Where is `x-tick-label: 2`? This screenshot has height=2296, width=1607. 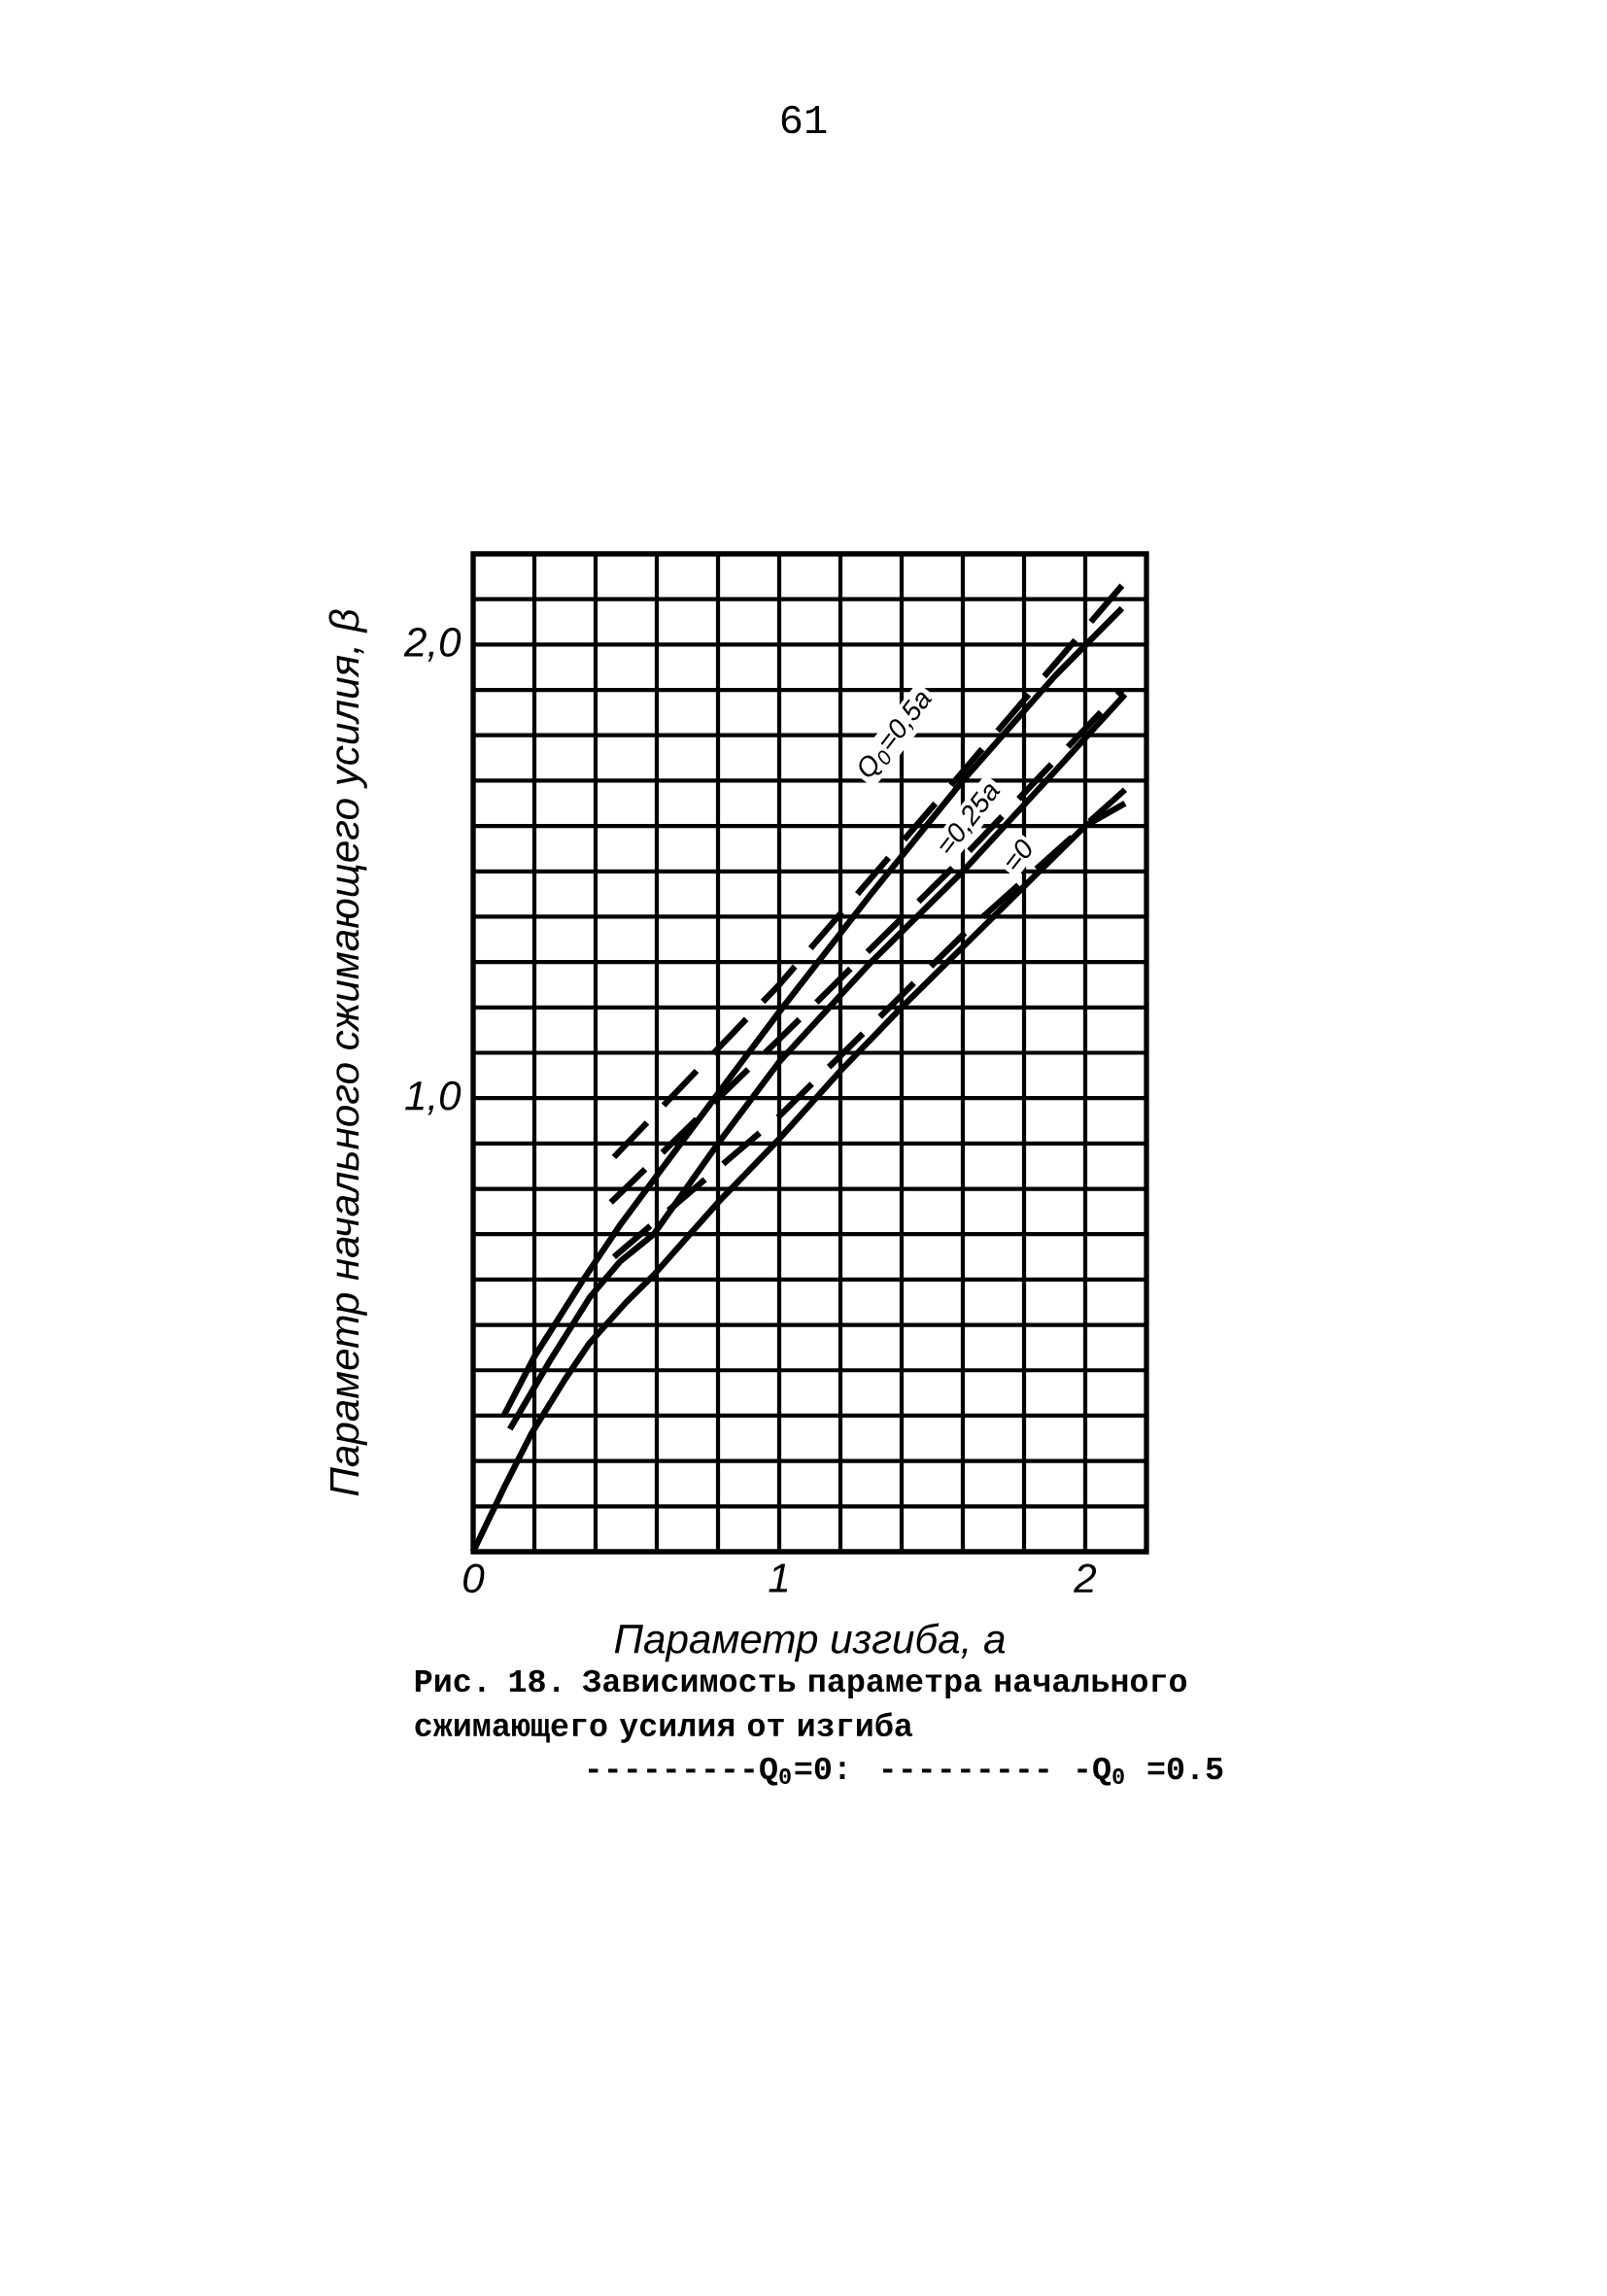 x-tick-label: 2 is located at coordinates (1085, 1578).